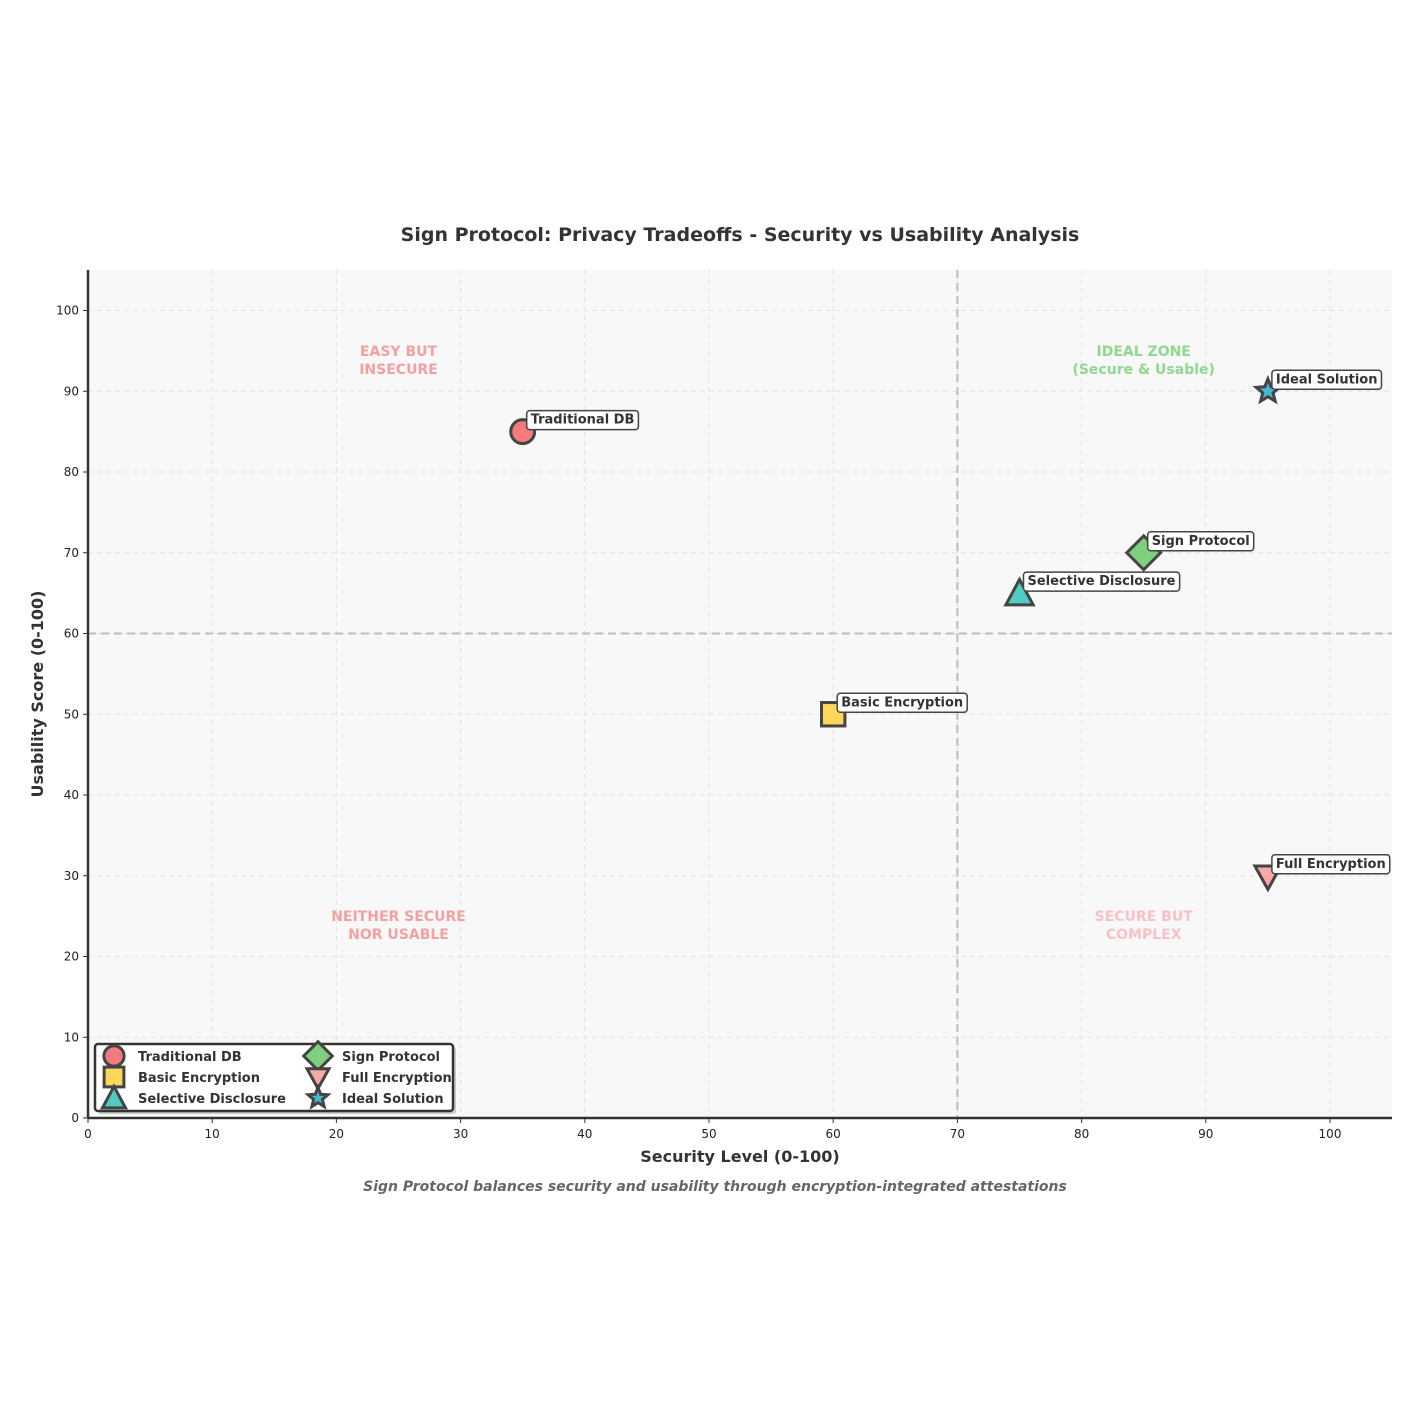 The image size is (1422, 1422). What do you see at coordinates (190, 1057) in the screenshot?
I see `legend-label: Traditional DB` at bounding box center [190, 1057].